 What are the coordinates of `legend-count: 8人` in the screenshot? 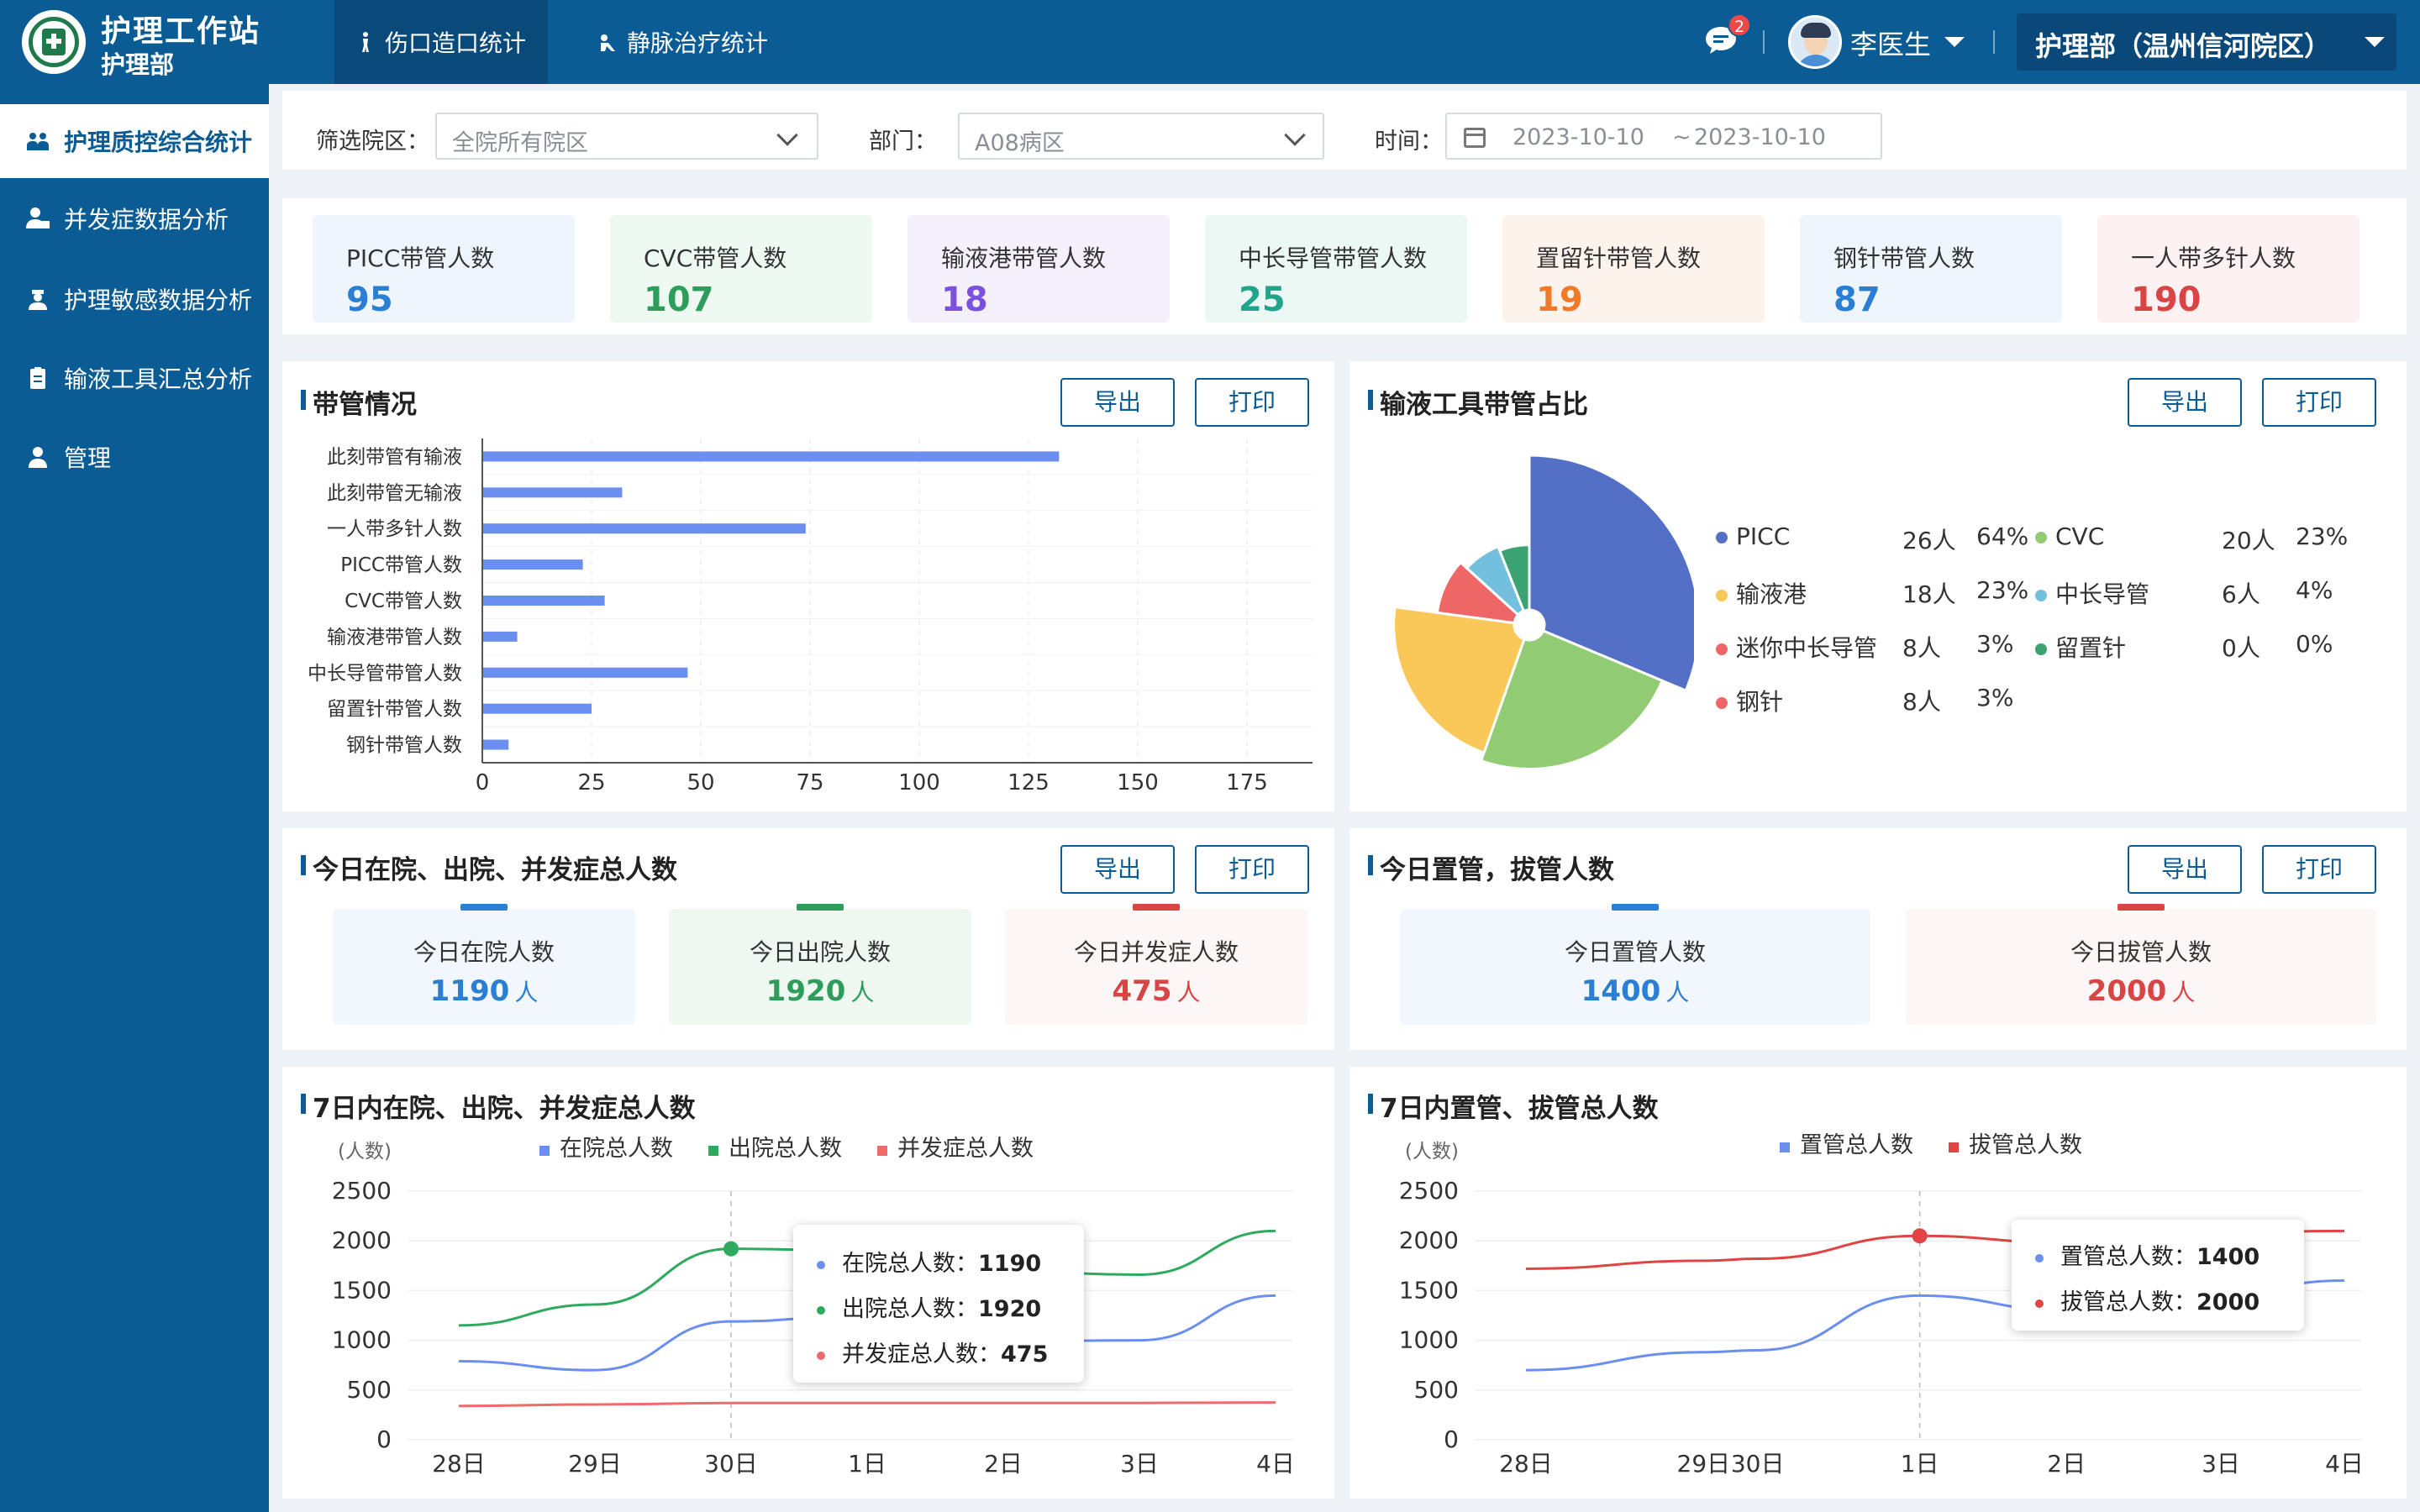 It's located at (1922, 702).